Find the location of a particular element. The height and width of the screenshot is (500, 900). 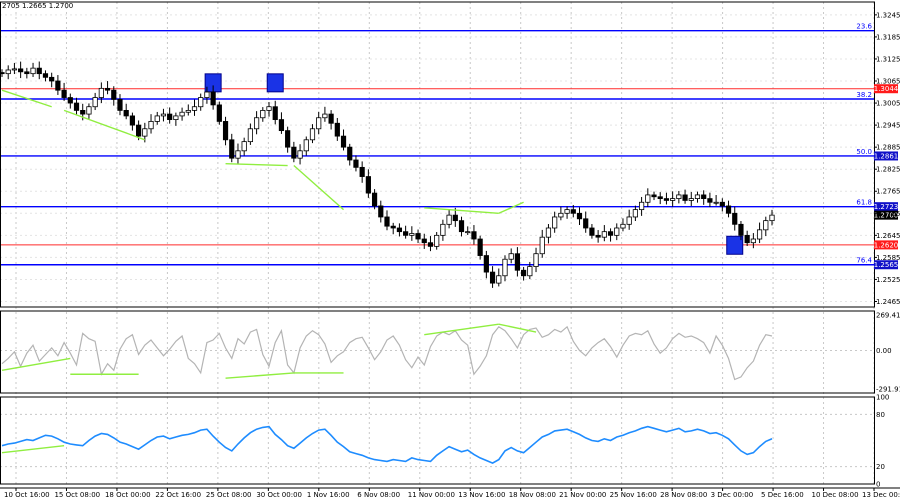

time-tick-label: 10 Oct 16:00 is located at coordinates (27, 495).